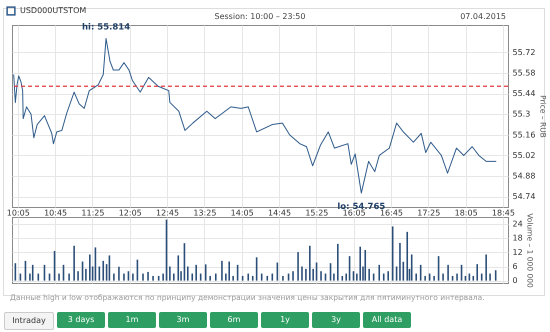 This screenshot has width=550, height=332. What do you see at coordinates (428, 213) in the screenshot?
I see `x-tick-label: 17:25` at bounding box center [428, 213].